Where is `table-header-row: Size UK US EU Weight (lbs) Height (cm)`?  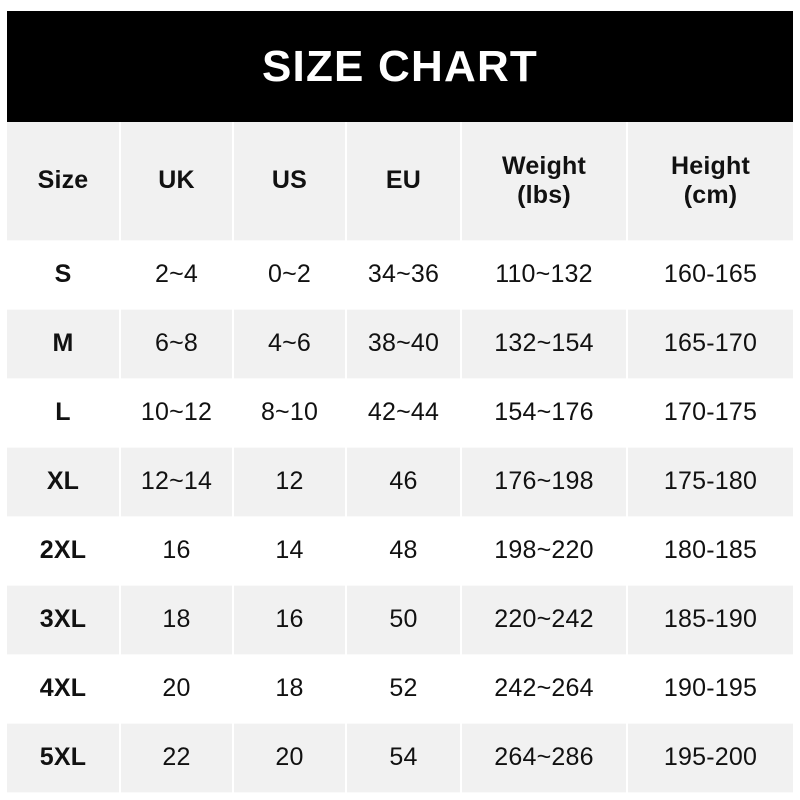
table-header-row: Size UK US EU Weight (lbs) Height (cm) is located at coordinates (400, 181).